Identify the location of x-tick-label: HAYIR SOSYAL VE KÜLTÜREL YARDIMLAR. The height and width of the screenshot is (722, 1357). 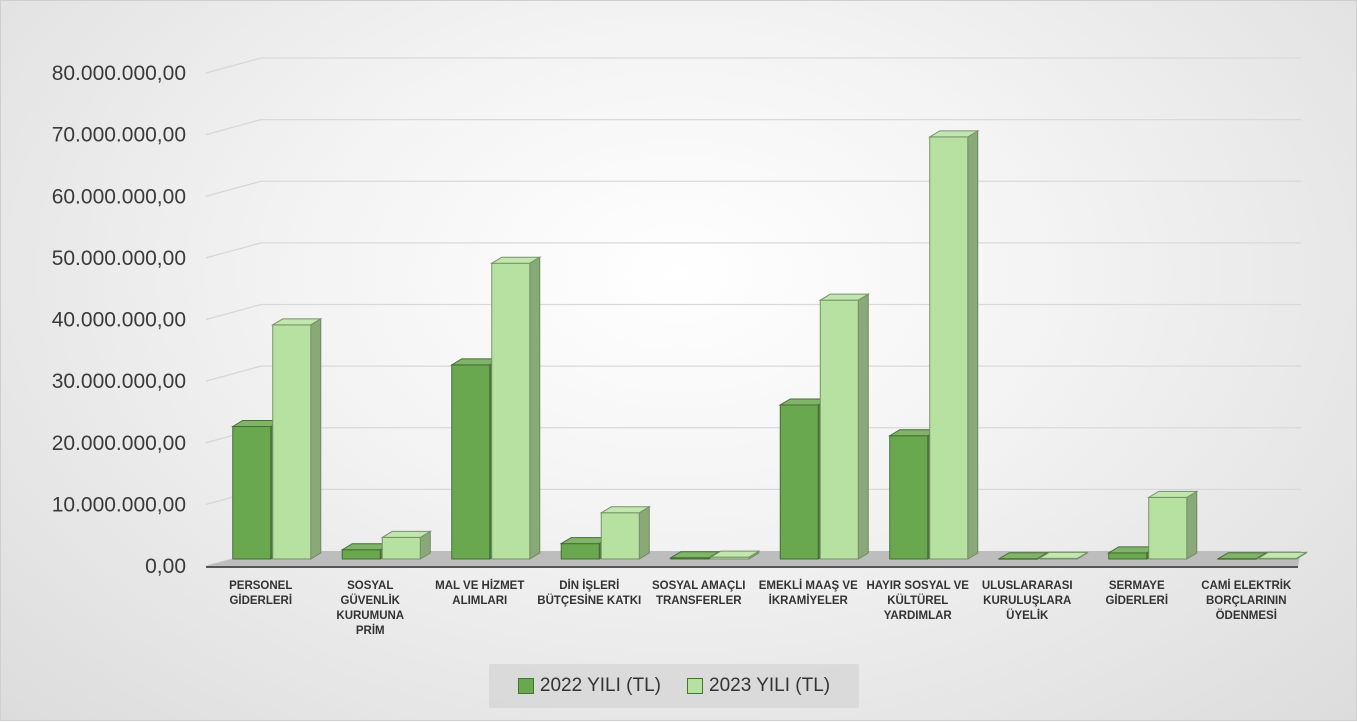
(918, 601).